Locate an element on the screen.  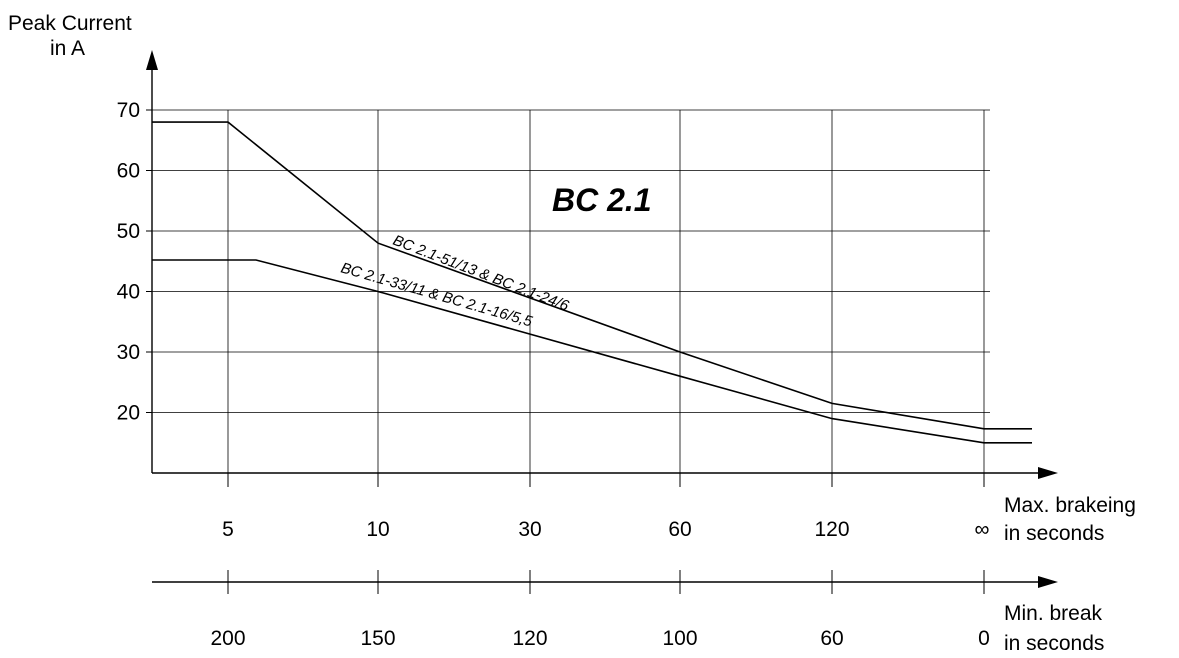
x-tick-labels-min-break: 200 150 120 100 60 0 is located at coordinates (600, 610).